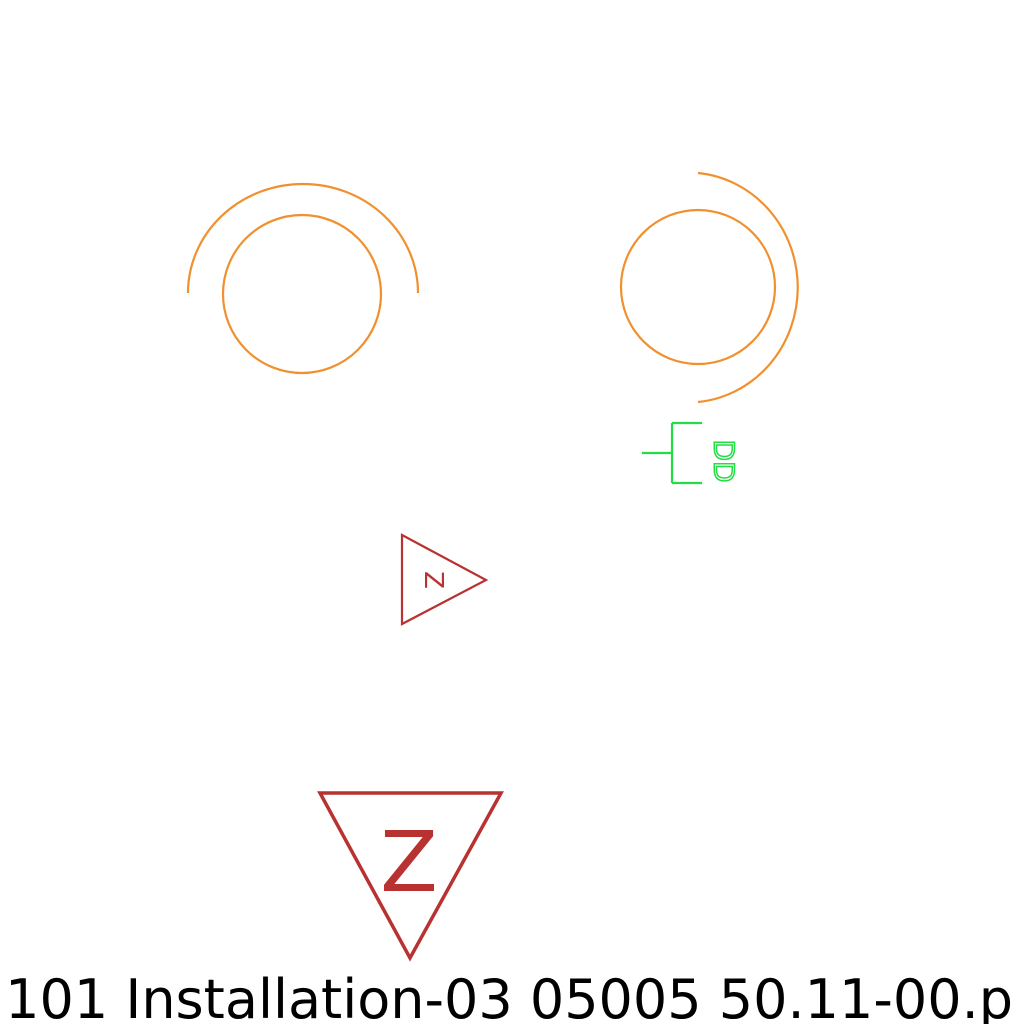  I want to click on left-circle-symbol, so click(303, 278).